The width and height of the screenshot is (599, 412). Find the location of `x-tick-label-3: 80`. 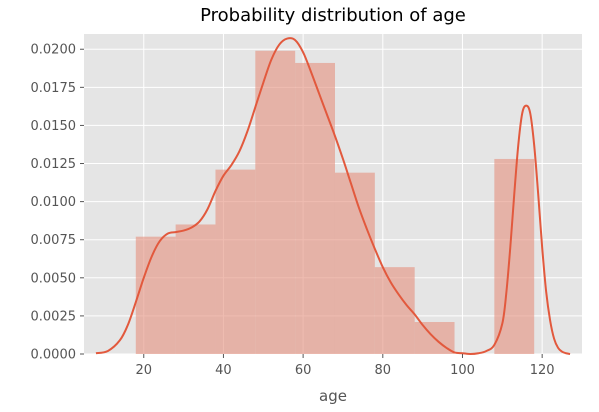

x-tick-label-3: 80 is located at coordinates (383, 370).